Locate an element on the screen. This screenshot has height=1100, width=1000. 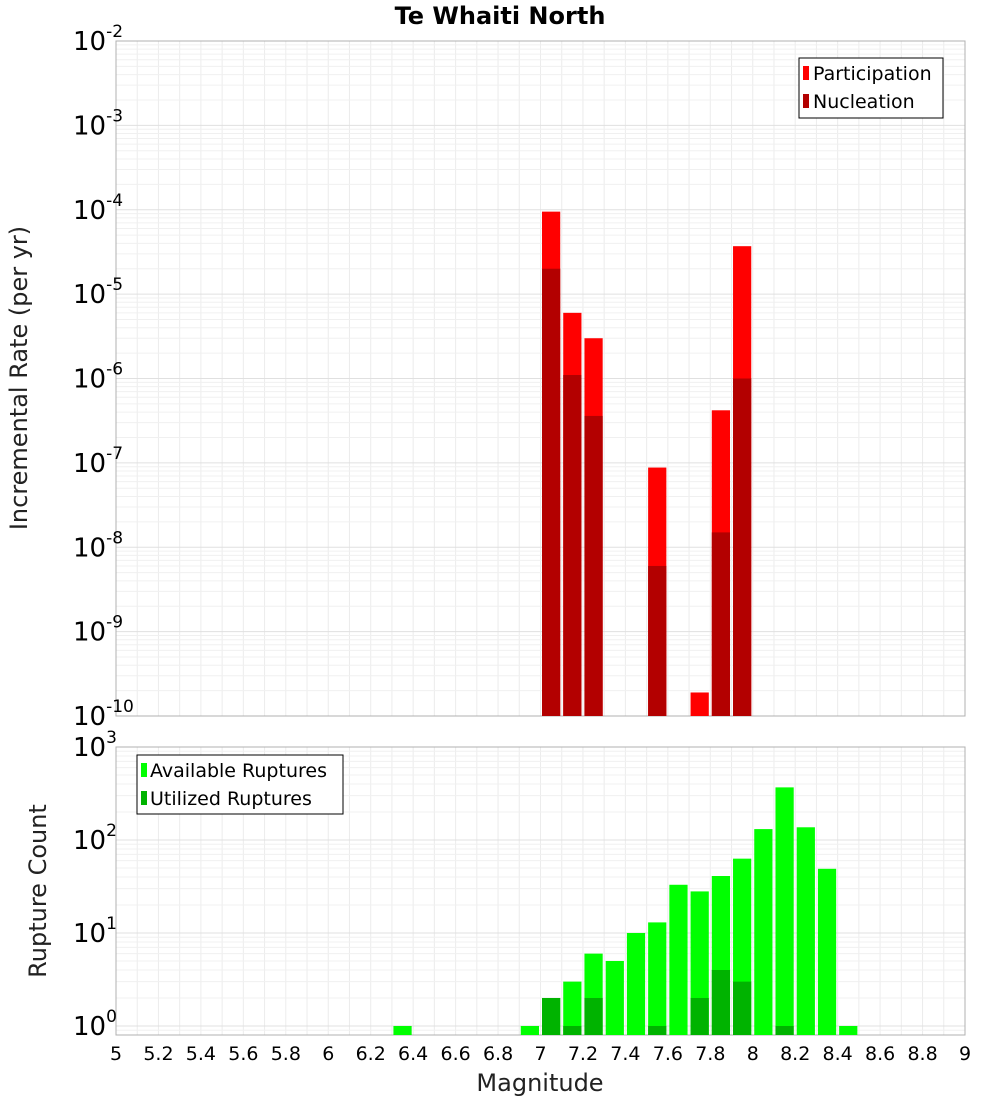
rate-y-tick-label: 10⁻⁵ is located at coordinates (98, 292).